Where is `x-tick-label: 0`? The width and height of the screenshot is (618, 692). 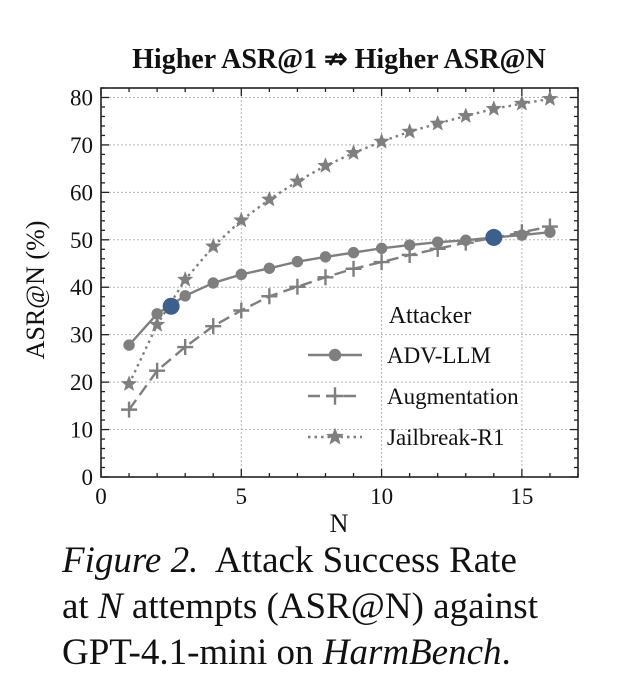
x-tick-label: 0 is located at coordinates (101, 496).